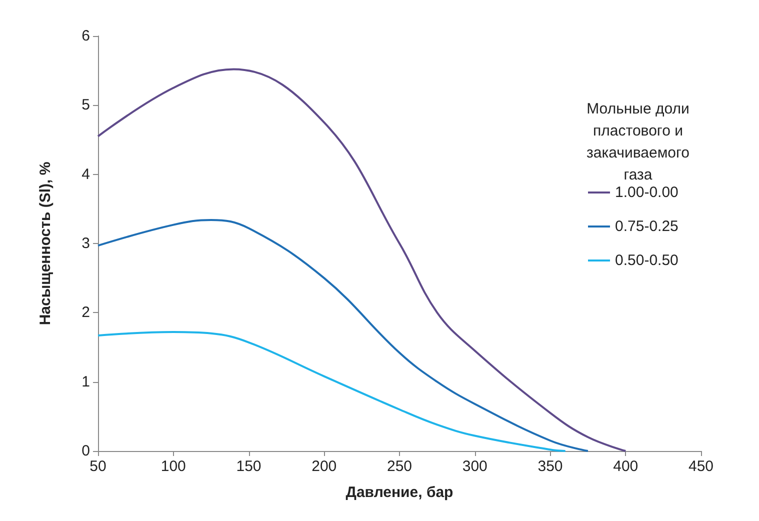  I want to click on y-tick-label: 1, so click(86, 381).